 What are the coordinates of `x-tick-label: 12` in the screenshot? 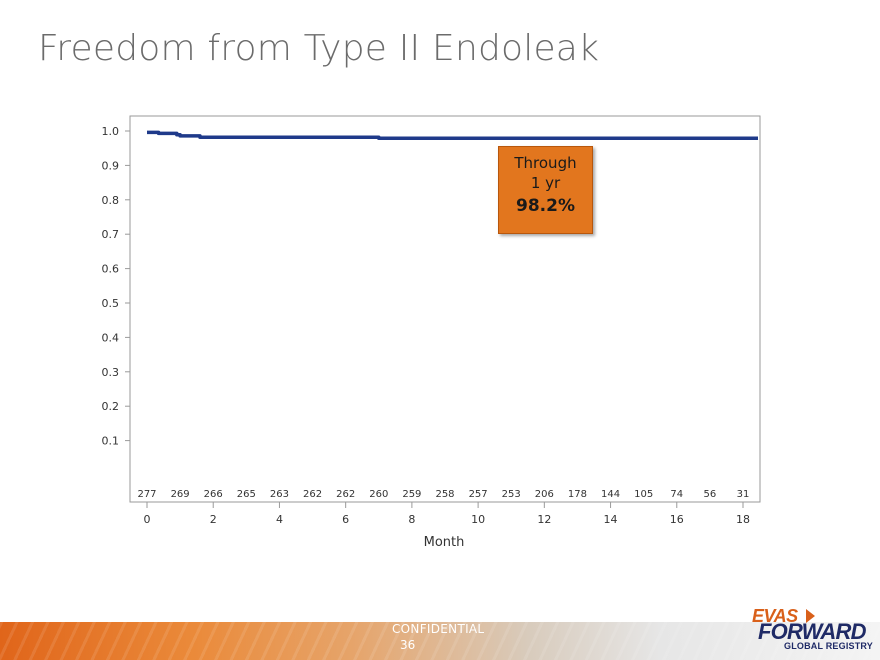 It's located at (544, 519).